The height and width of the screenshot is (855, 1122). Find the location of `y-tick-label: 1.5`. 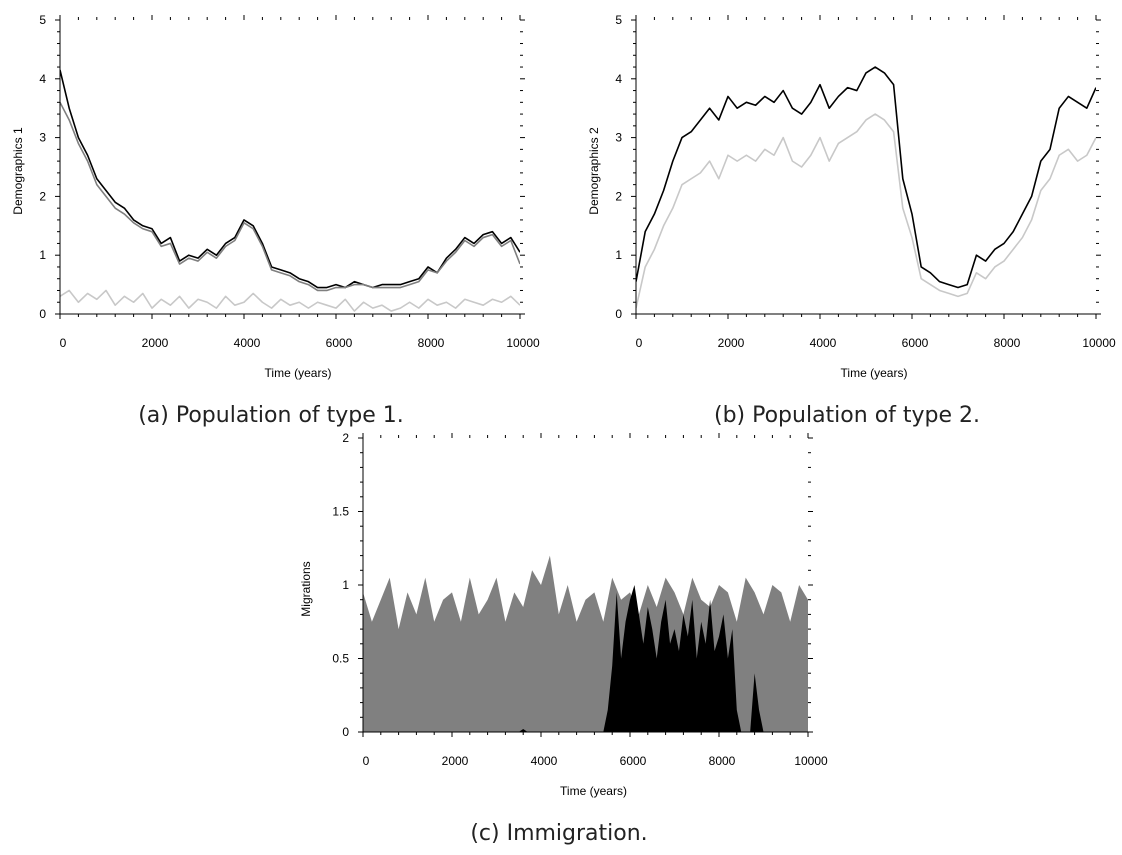

y-tick-label: 1.5 is located at coordinates (340, 512).